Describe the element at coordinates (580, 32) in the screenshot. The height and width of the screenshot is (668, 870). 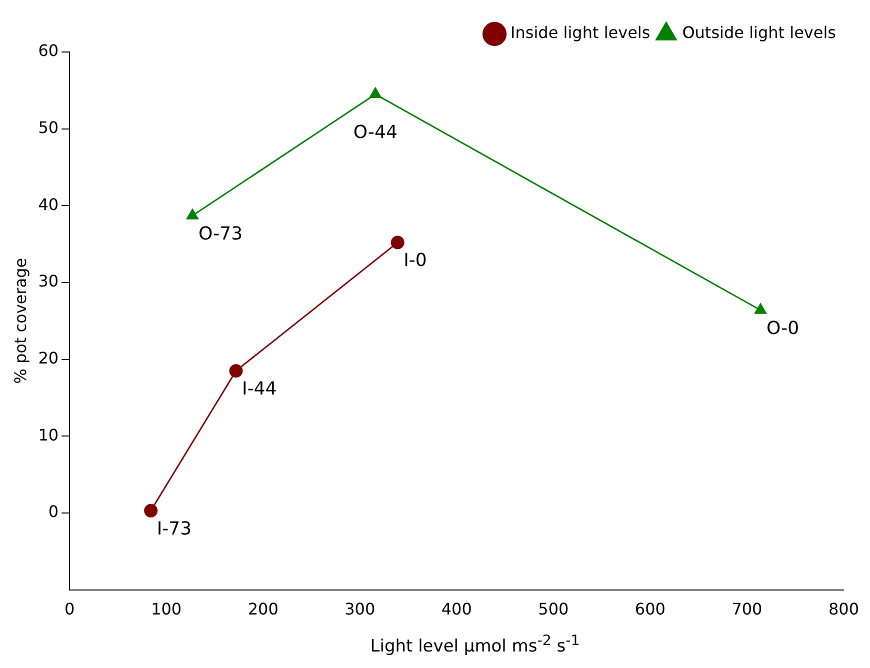
I see `legend-label: Inside light levels` at that location.